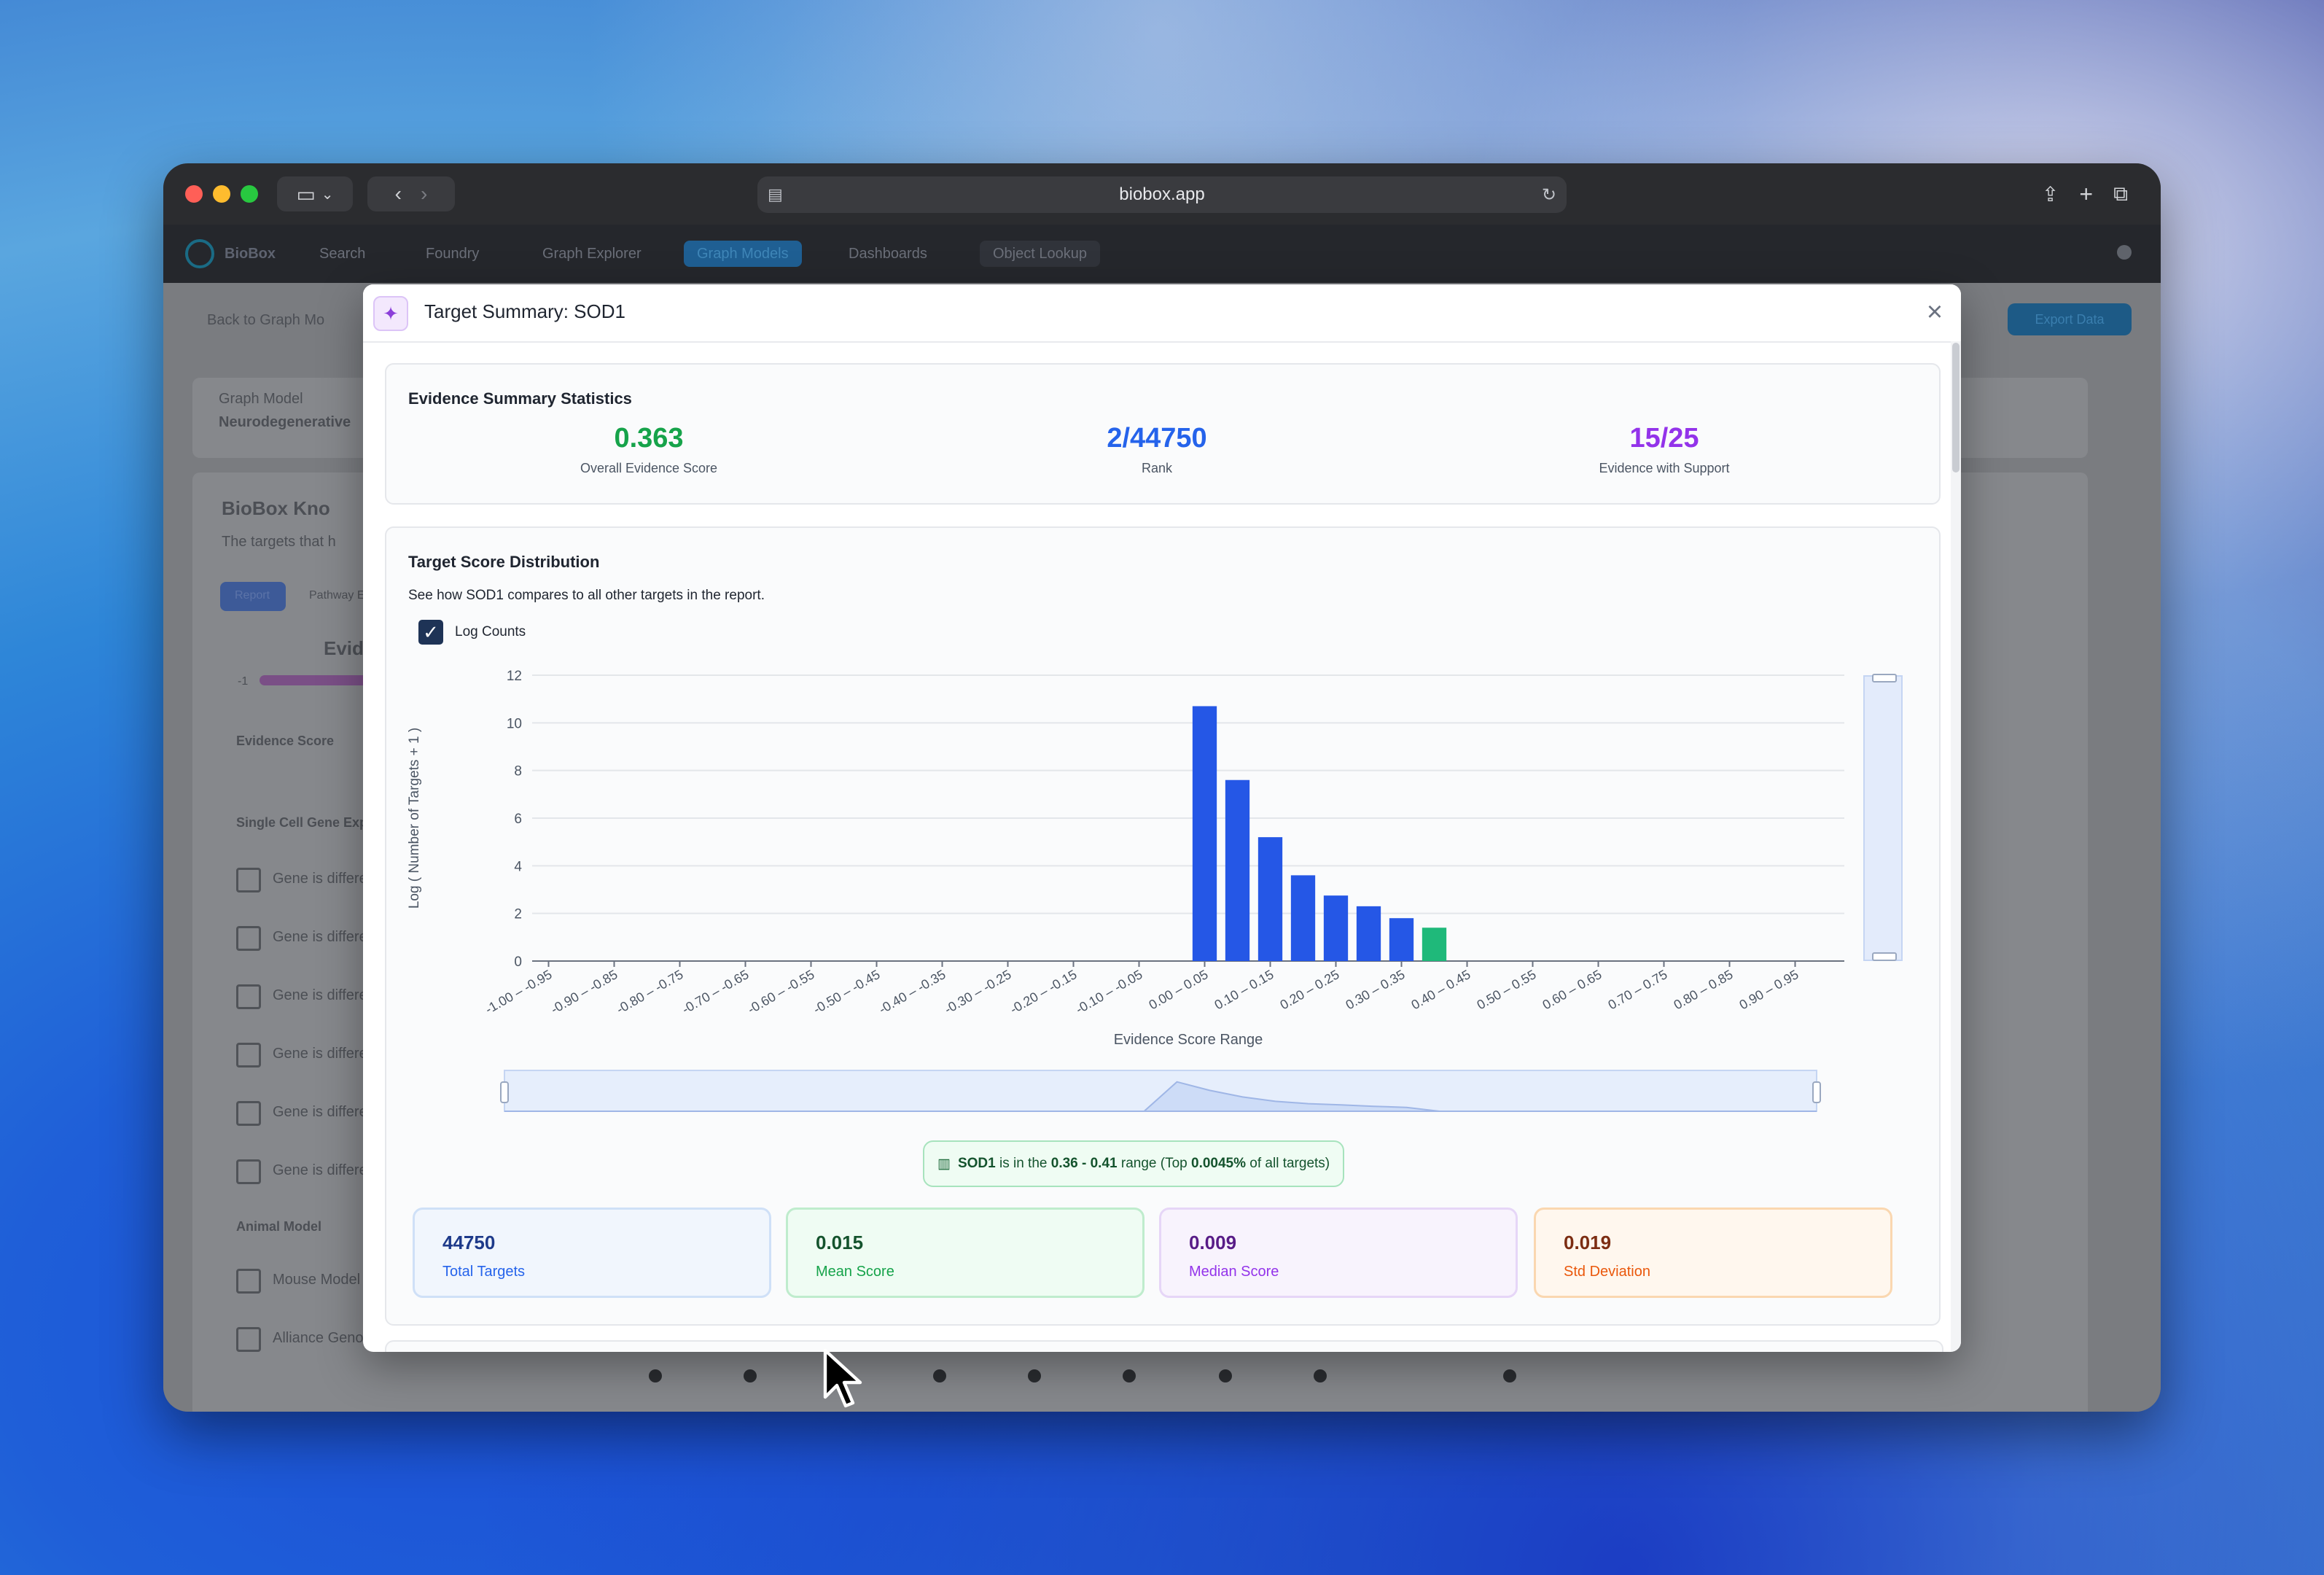 The height and width of the screenshot is (1575, 2324). I want to click on x-tick-label: 0.50 – 0.55, so click(1506, 989).